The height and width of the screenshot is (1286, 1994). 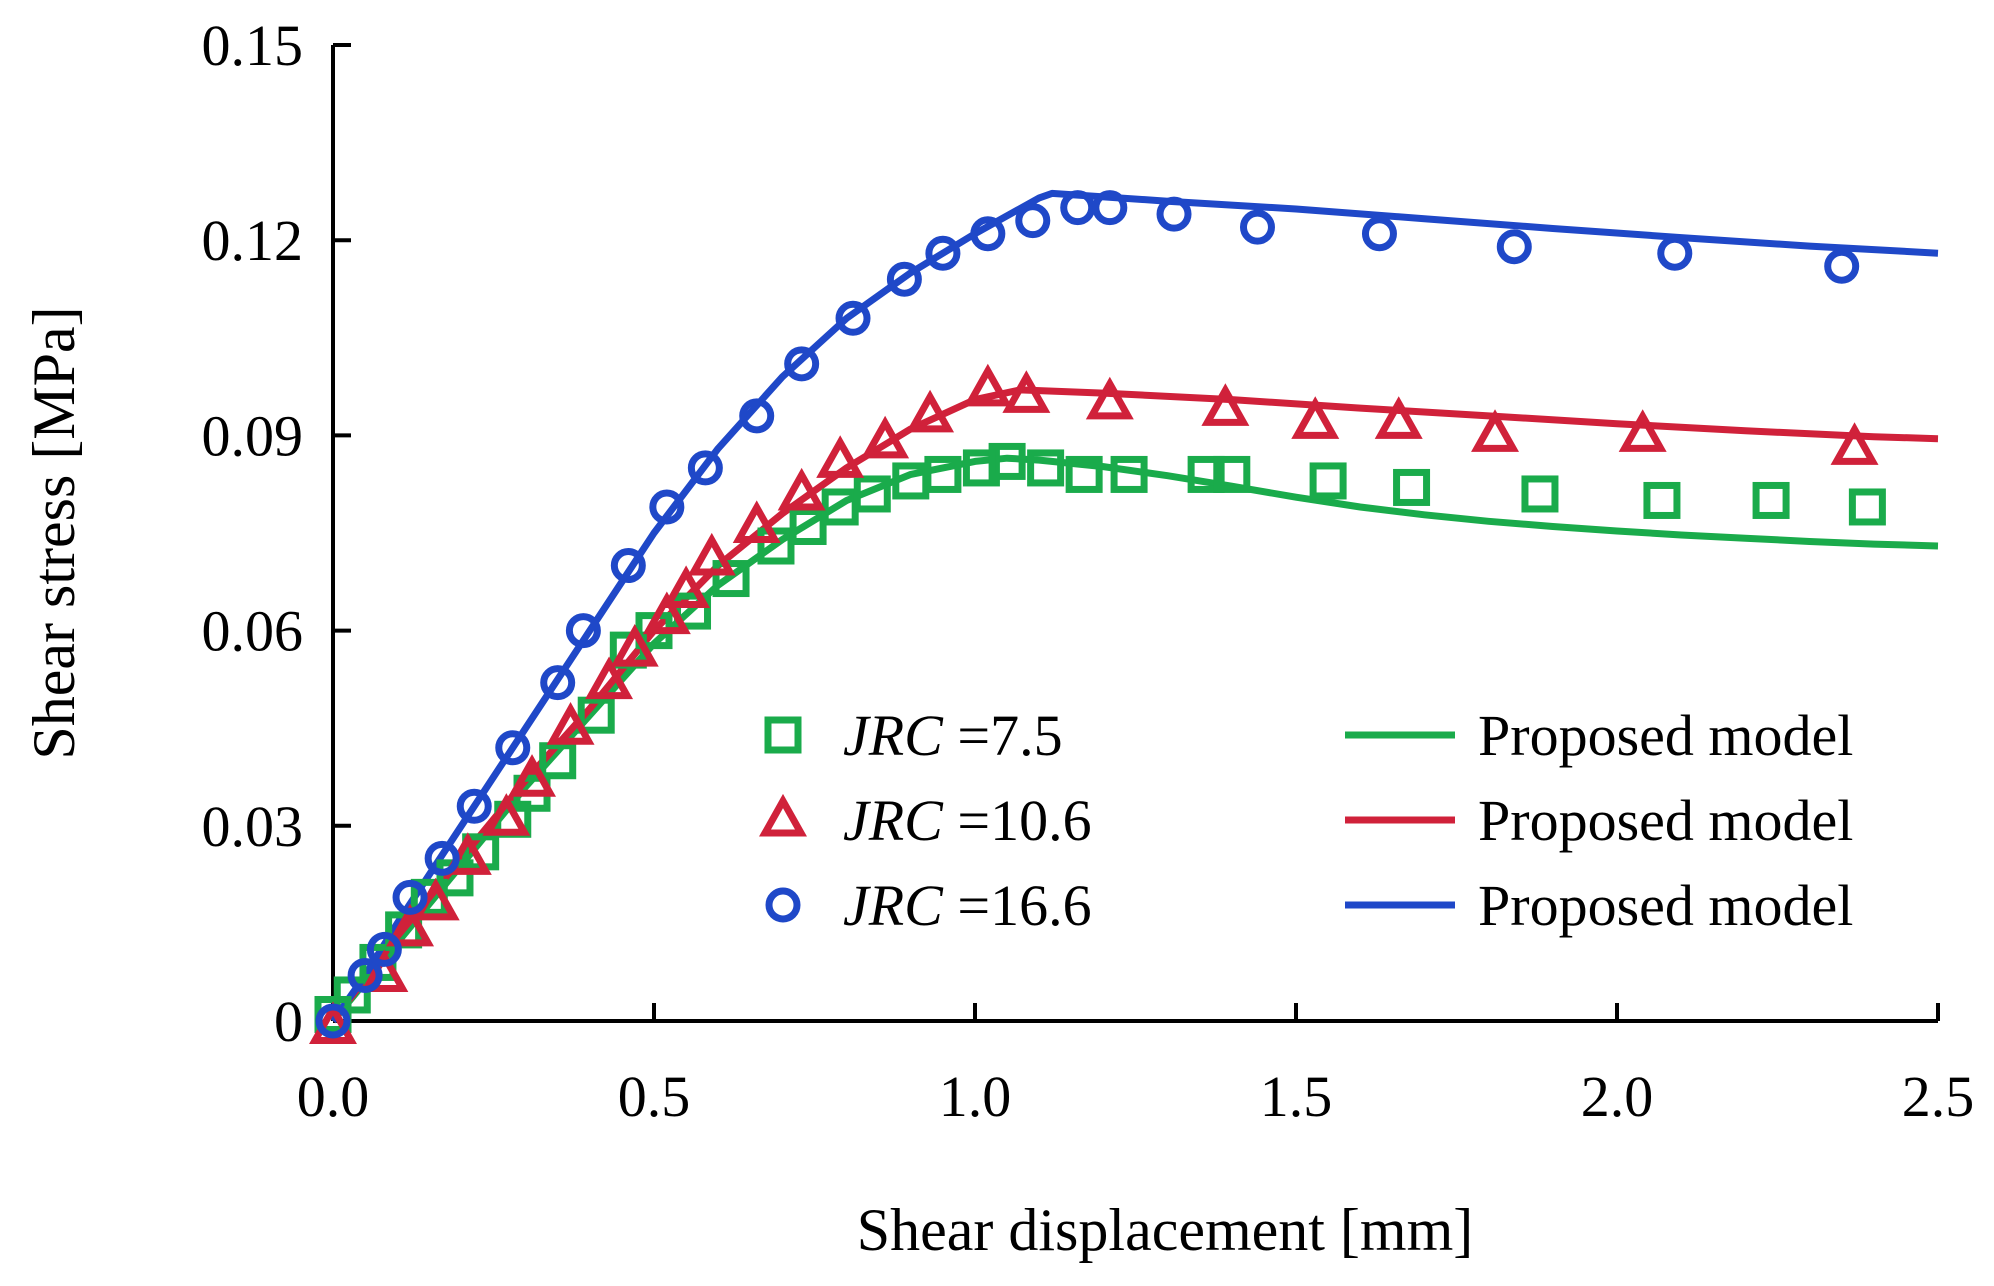 I want to click on x-tick-label: 0.0, so click(x=333, y=1096).